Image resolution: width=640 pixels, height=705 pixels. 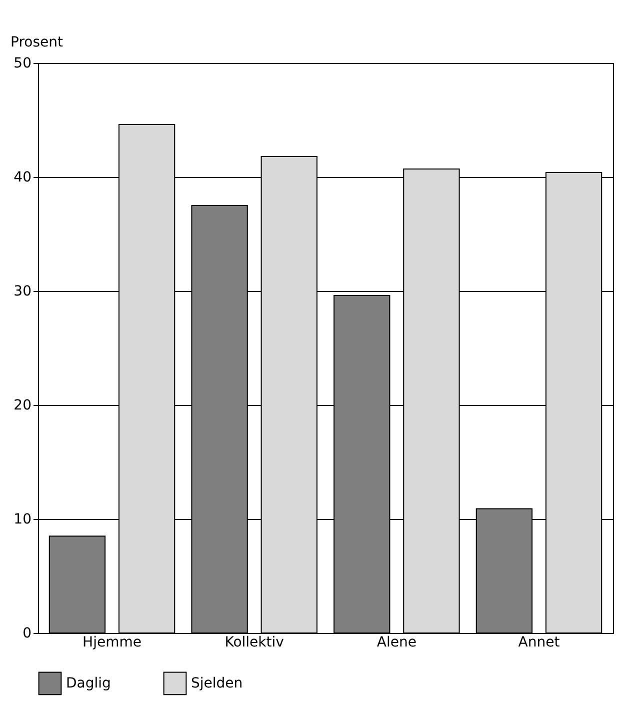 I want to click on y-axis-title: Prosent, so click(x=37, y=42).